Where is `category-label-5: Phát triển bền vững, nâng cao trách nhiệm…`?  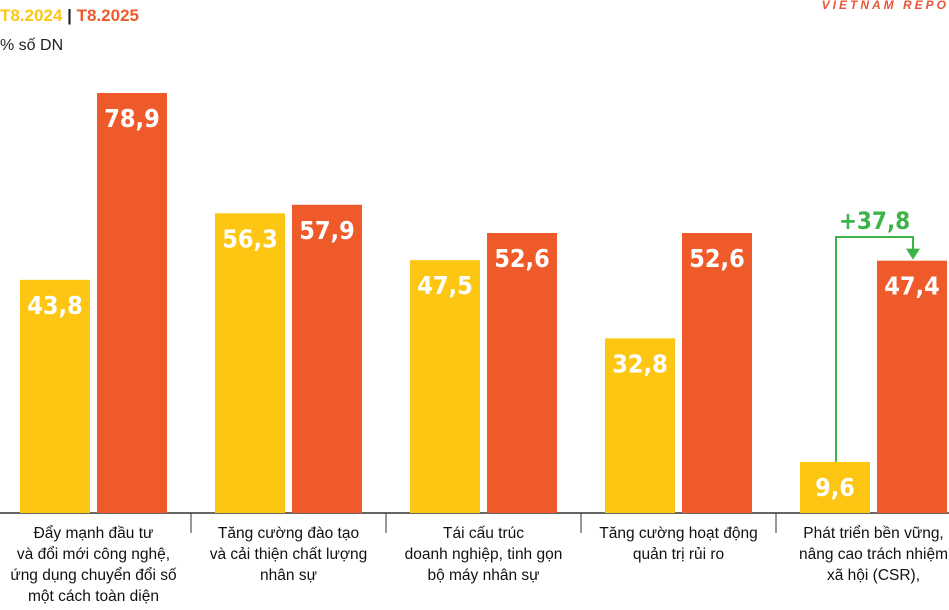
category-label-5: Phát triển bền vững, nâng cao trách nhiệm… is located at coordinates (873, 554).